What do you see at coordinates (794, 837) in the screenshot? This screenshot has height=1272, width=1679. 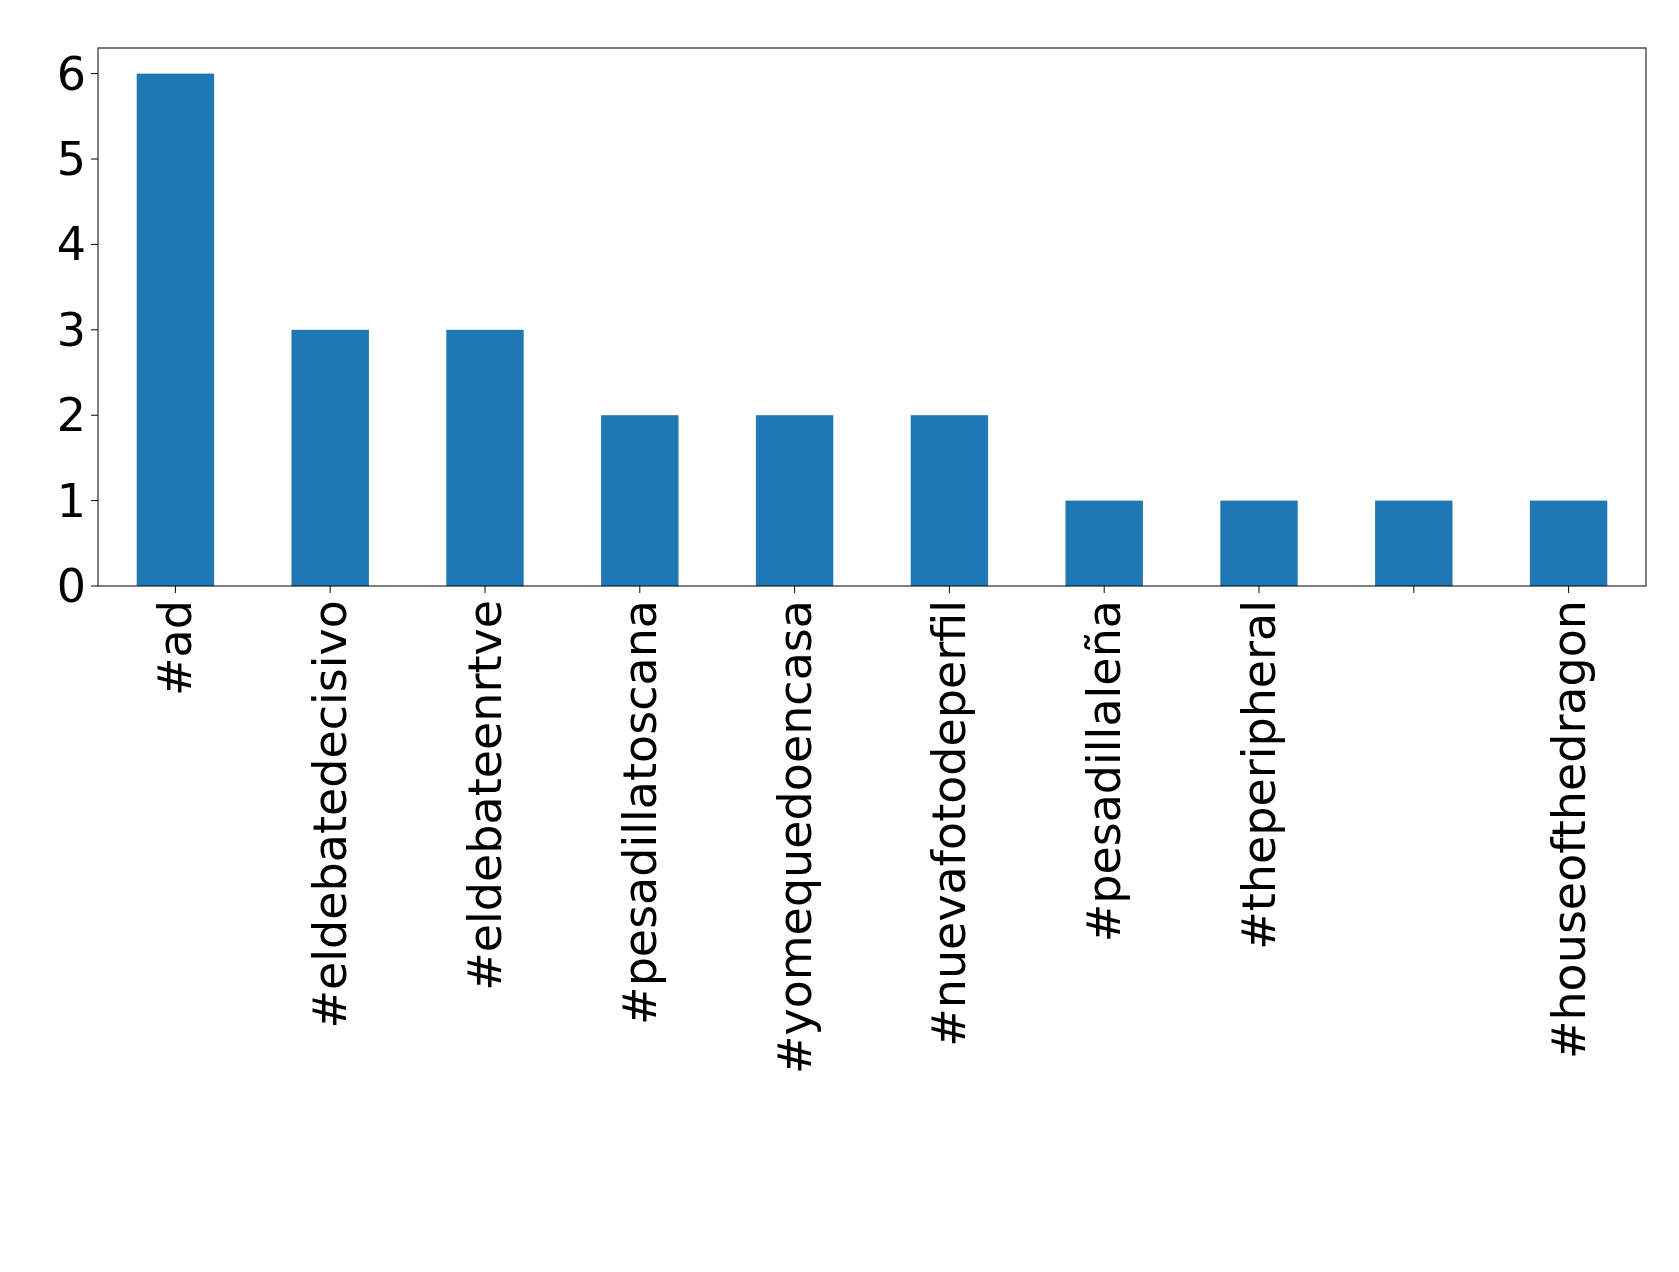 I see `x-tick-label: #yomequedoencasa` at bounding box center [794, 837].